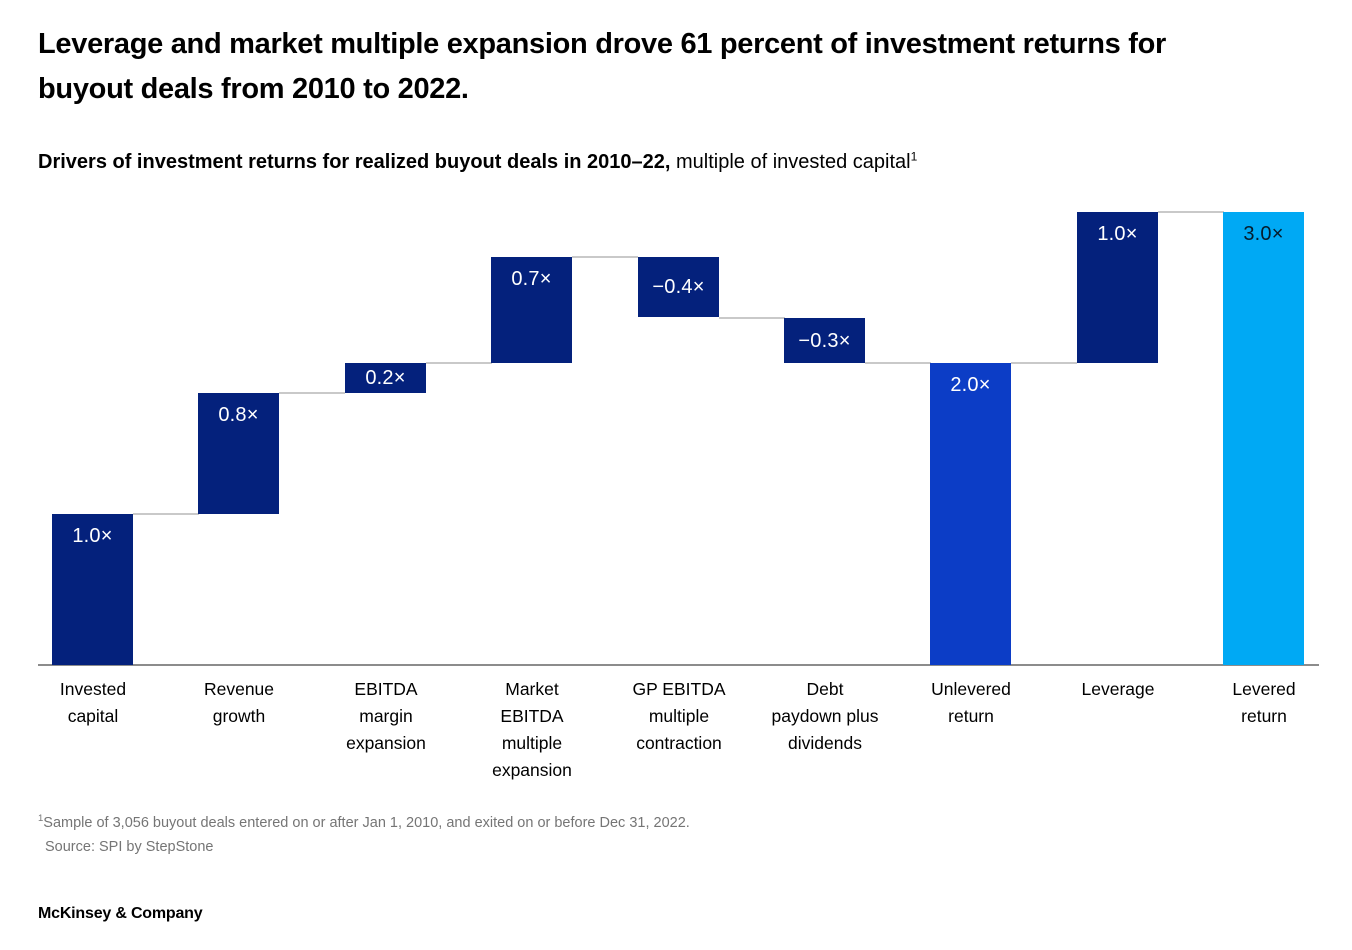 The width and height of the screenshot is (1352, 950). Describe the element at coordinates (825, 716) in the screenshot. I see `category-label: Debt paydown plus dividends` at that location.